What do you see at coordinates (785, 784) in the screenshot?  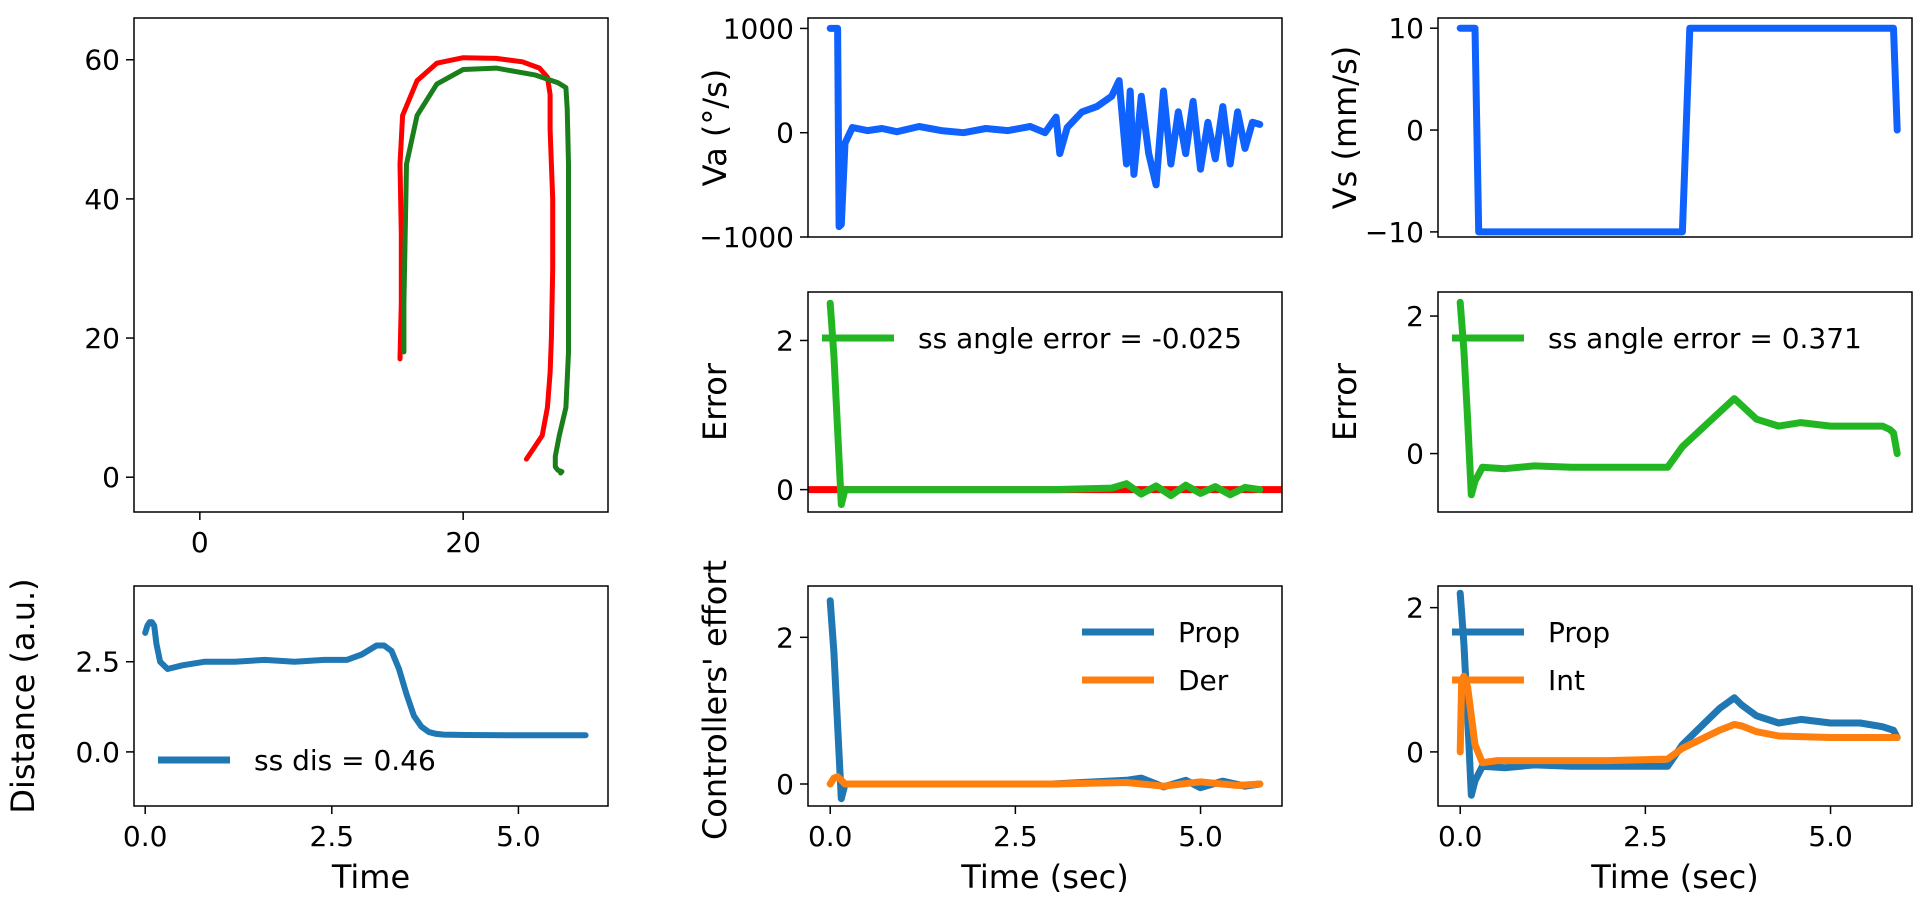 I see `y-tick-label-effort_a-0: 0` at bounding box center [785, 784].